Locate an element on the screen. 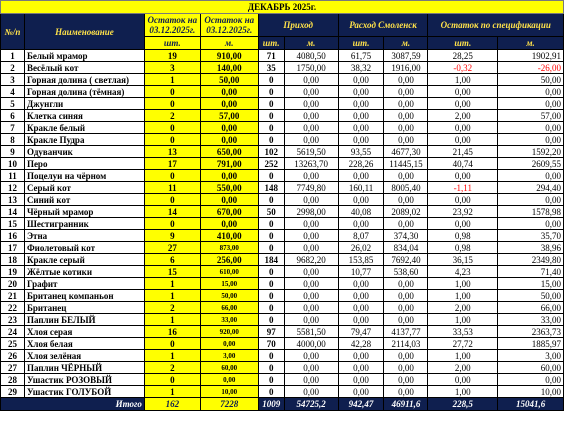 This screenshot has height=437, width=564. row-out-pcs: 26,02 is located at coordinates (361, 247).